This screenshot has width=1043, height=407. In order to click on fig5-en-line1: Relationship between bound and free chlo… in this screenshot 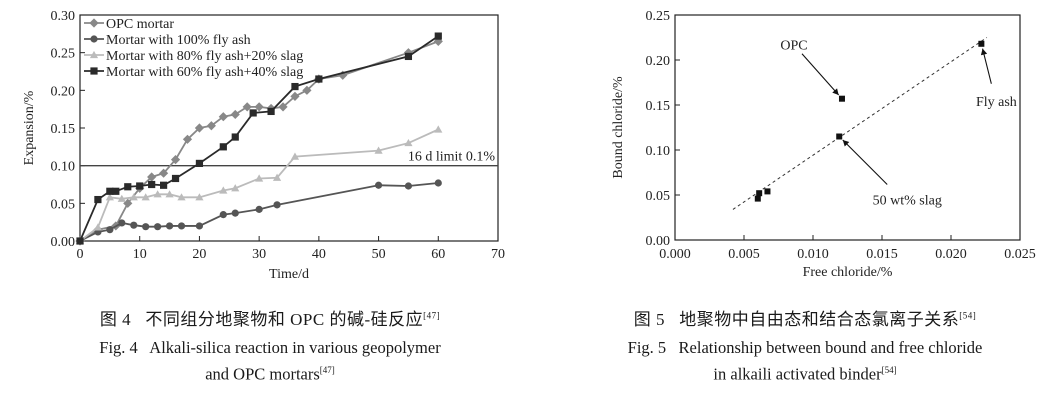, I will do `click(830, 347)`.